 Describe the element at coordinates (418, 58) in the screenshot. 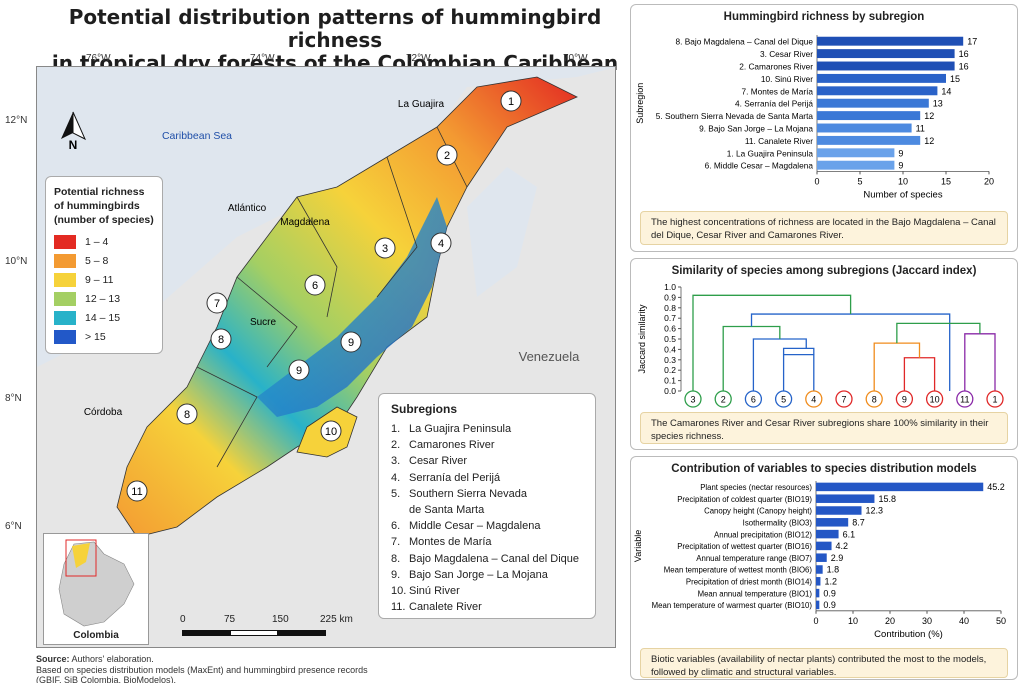

I see `lon-label-72w: 72°W` at that location.